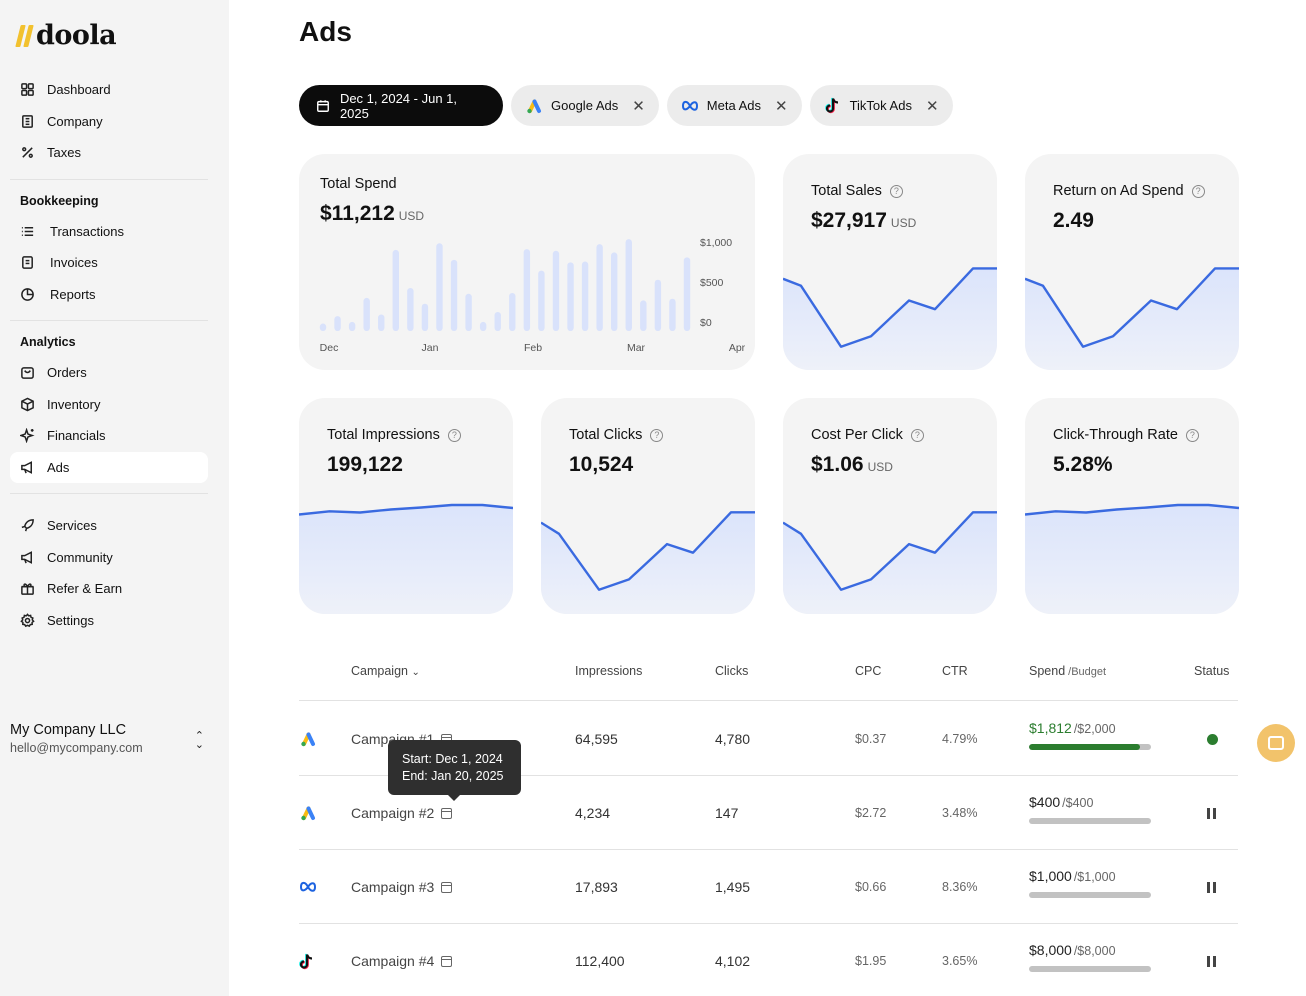  I want to click on campaign-name: Campaign #3, so click(402, 887).